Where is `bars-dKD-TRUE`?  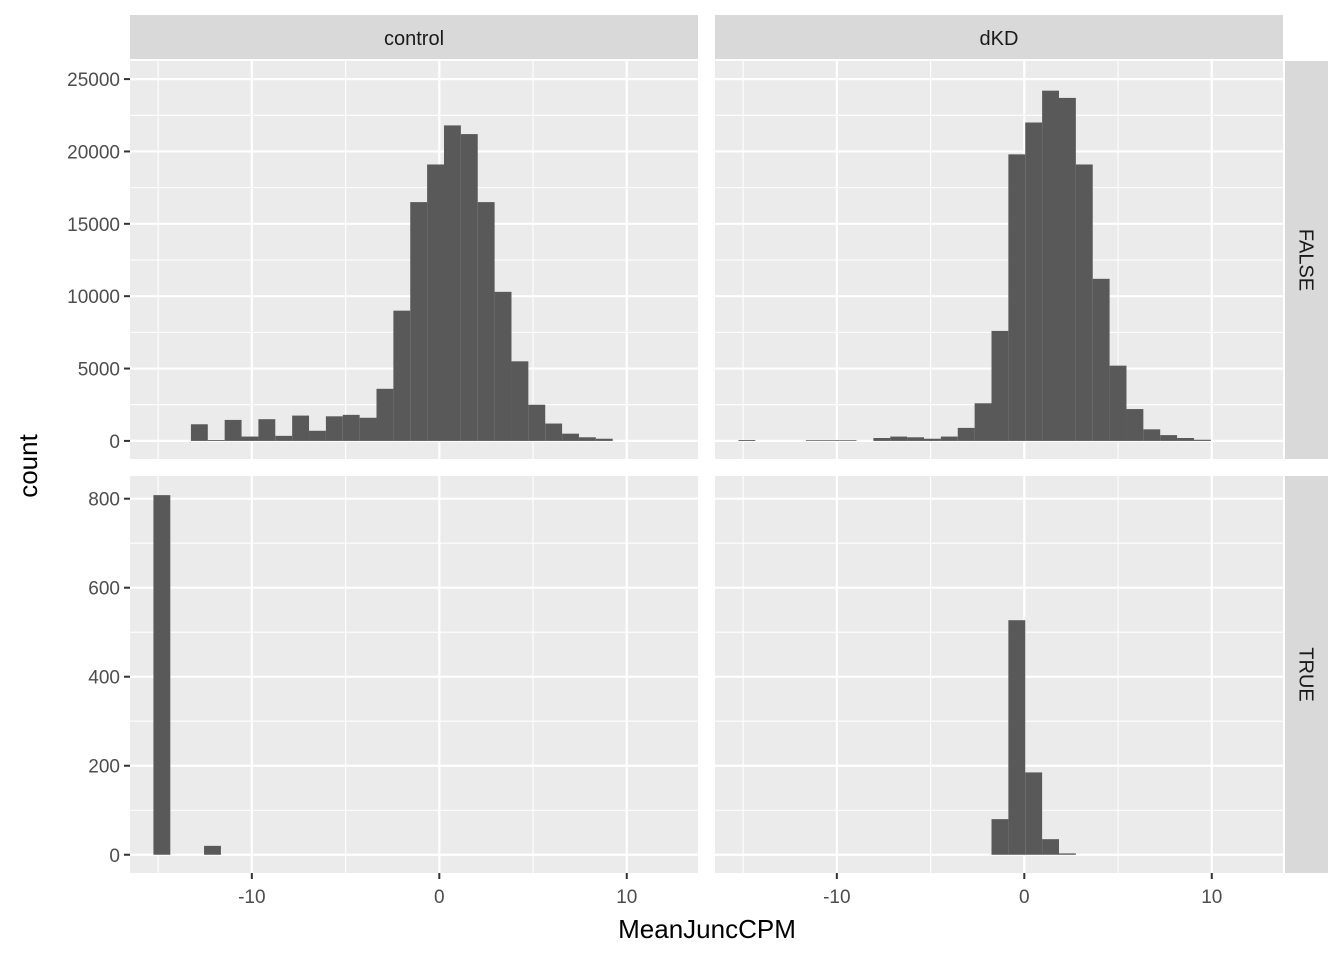
bars-dKD-TRUE is located at coordinates (1033, 737).